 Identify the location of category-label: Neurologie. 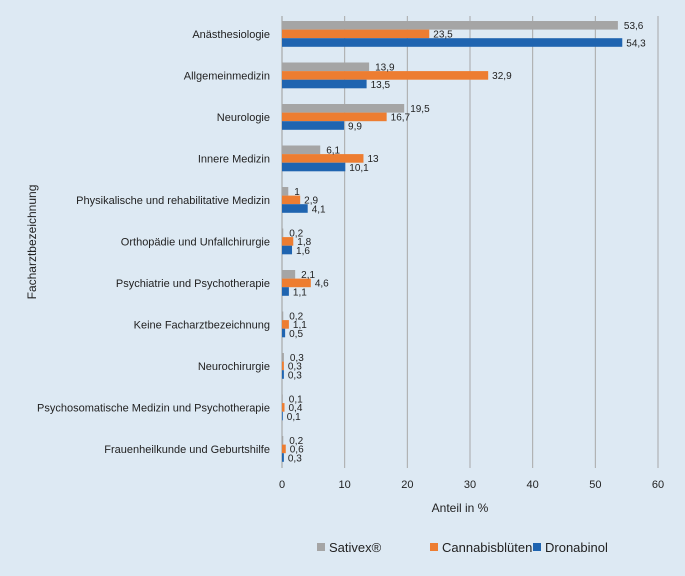
(243, 118).